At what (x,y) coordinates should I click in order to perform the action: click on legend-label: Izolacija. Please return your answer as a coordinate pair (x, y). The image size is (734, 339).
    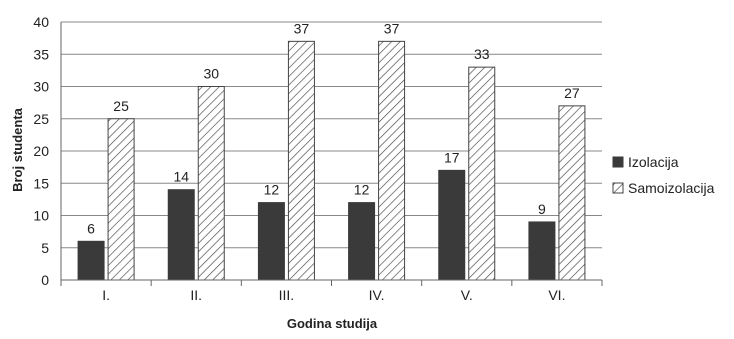
    Looking at the image, I should click on (653, 162).